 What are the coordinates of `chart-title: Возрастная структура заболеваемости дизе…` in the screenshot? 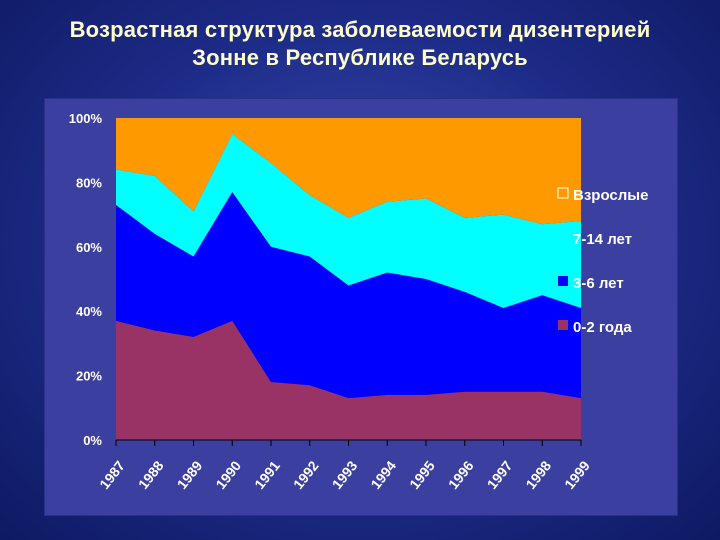 It's located at (360, 44).